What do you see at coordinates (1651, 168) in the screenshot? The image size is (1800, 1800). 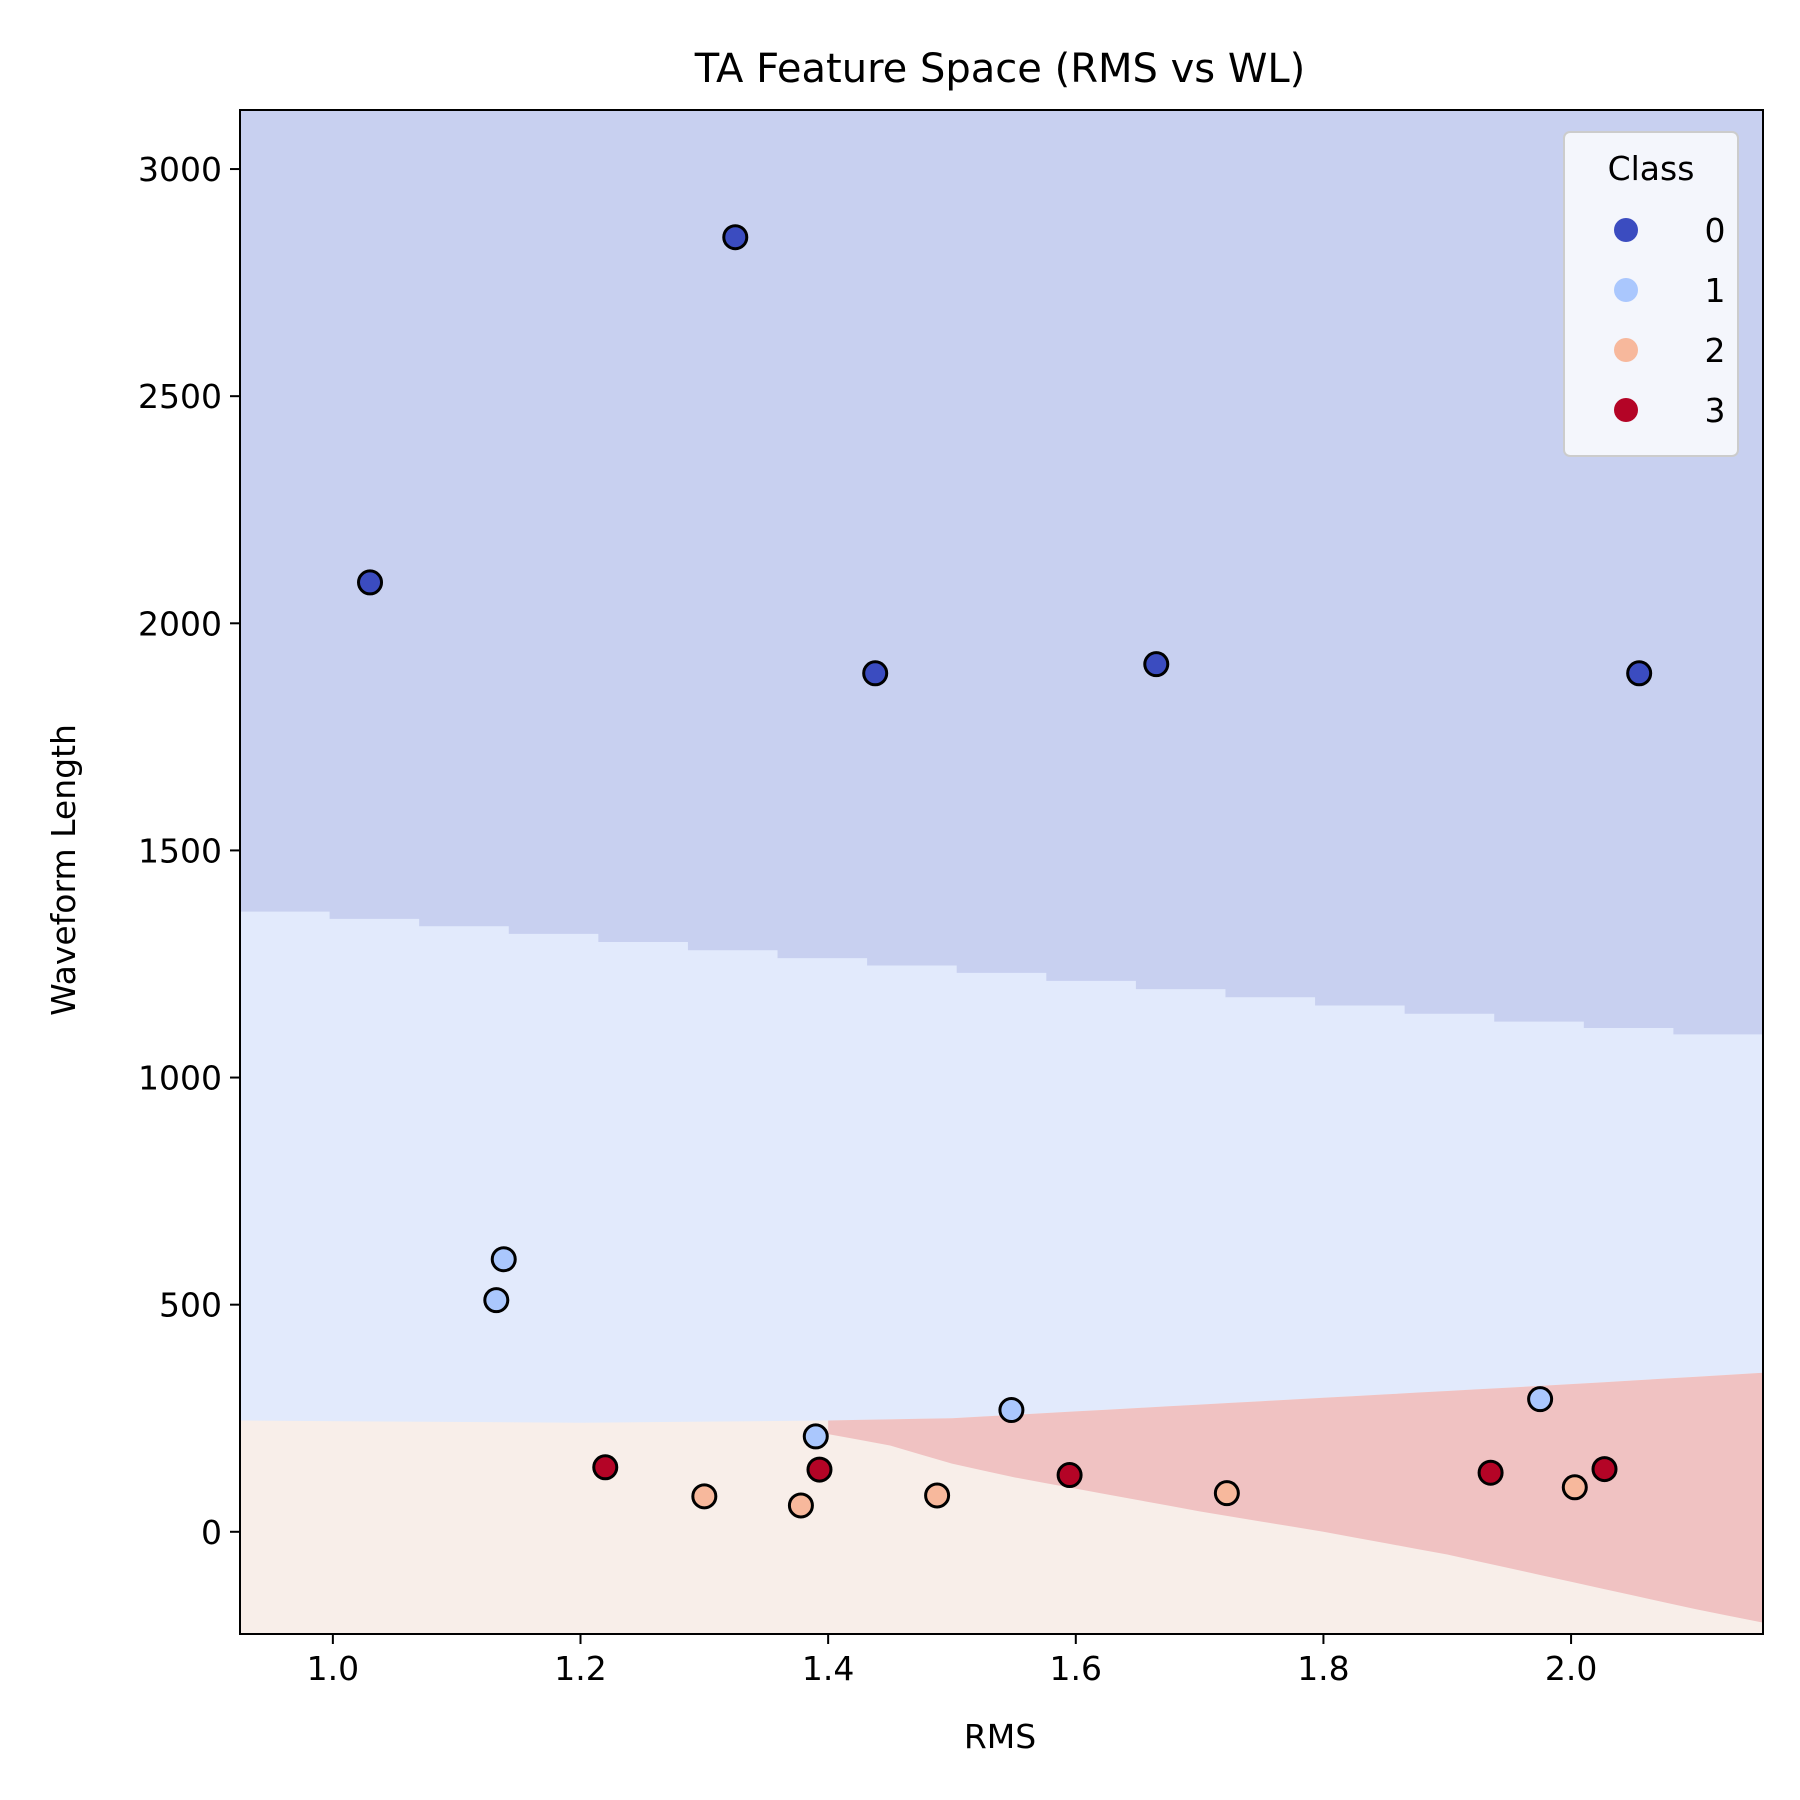 I see `legend-title: Class` at bounding box center [1651, 168].